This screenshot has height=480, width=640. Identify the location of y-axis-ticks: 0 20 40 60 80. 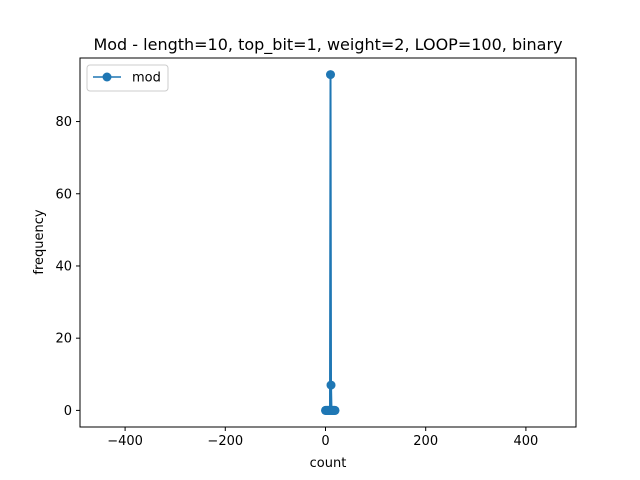
(67, 267).